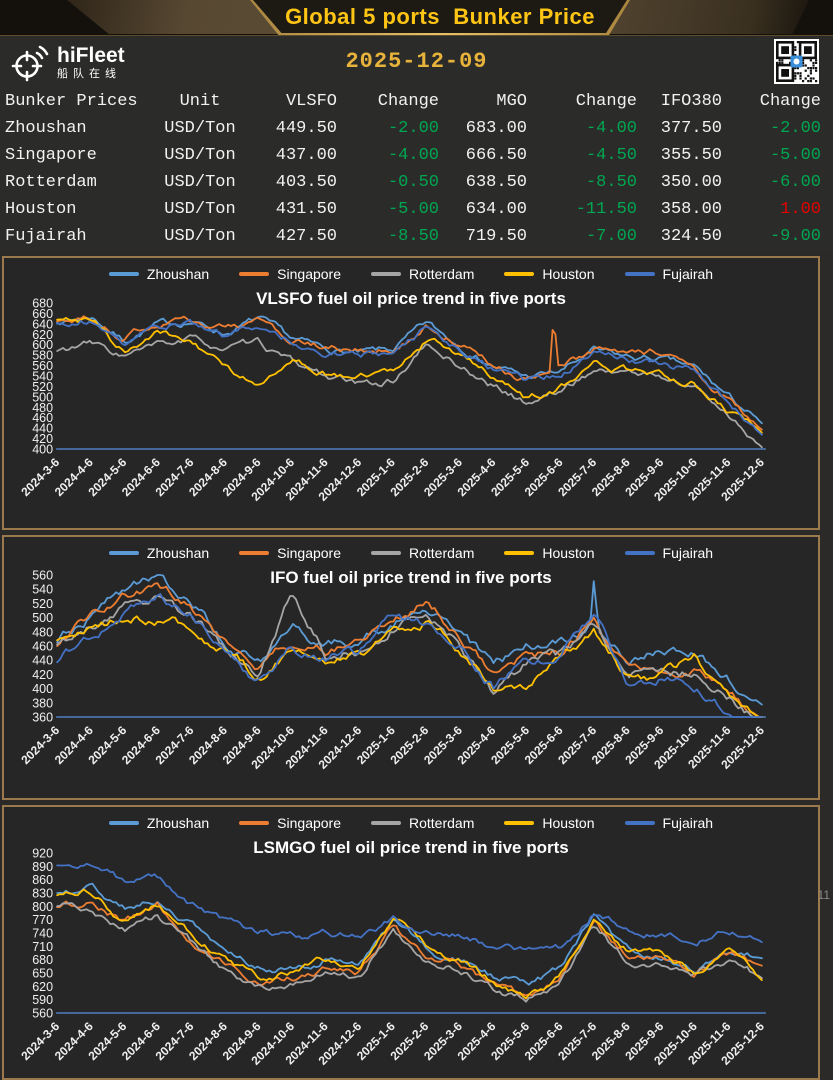 This screenshot has width=833, height=1080. I want to click on y-tick-label: 710, so click(42, 947).